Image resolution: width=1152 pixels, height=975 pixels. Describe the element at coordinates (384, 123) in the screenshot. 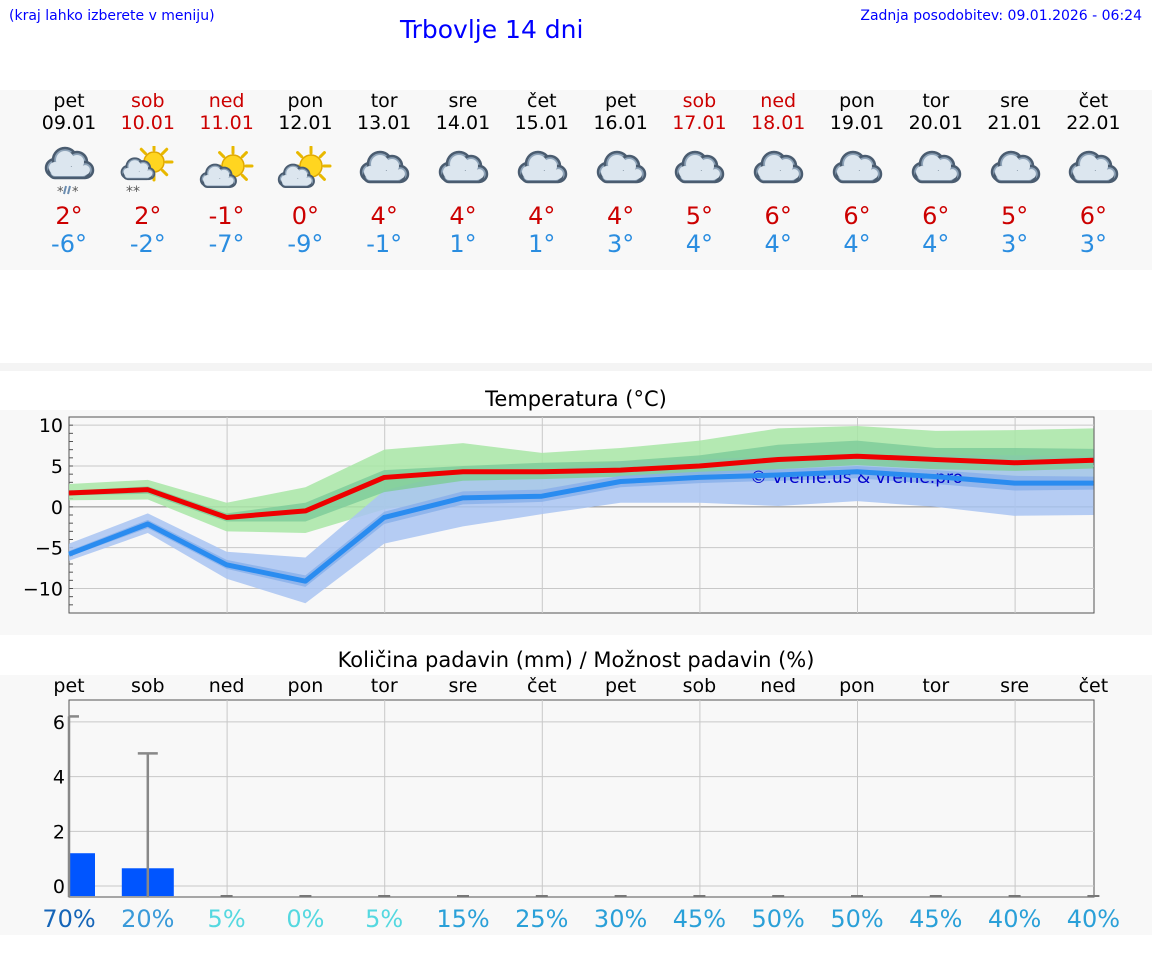

I see `day-date: 13.01` at that location.